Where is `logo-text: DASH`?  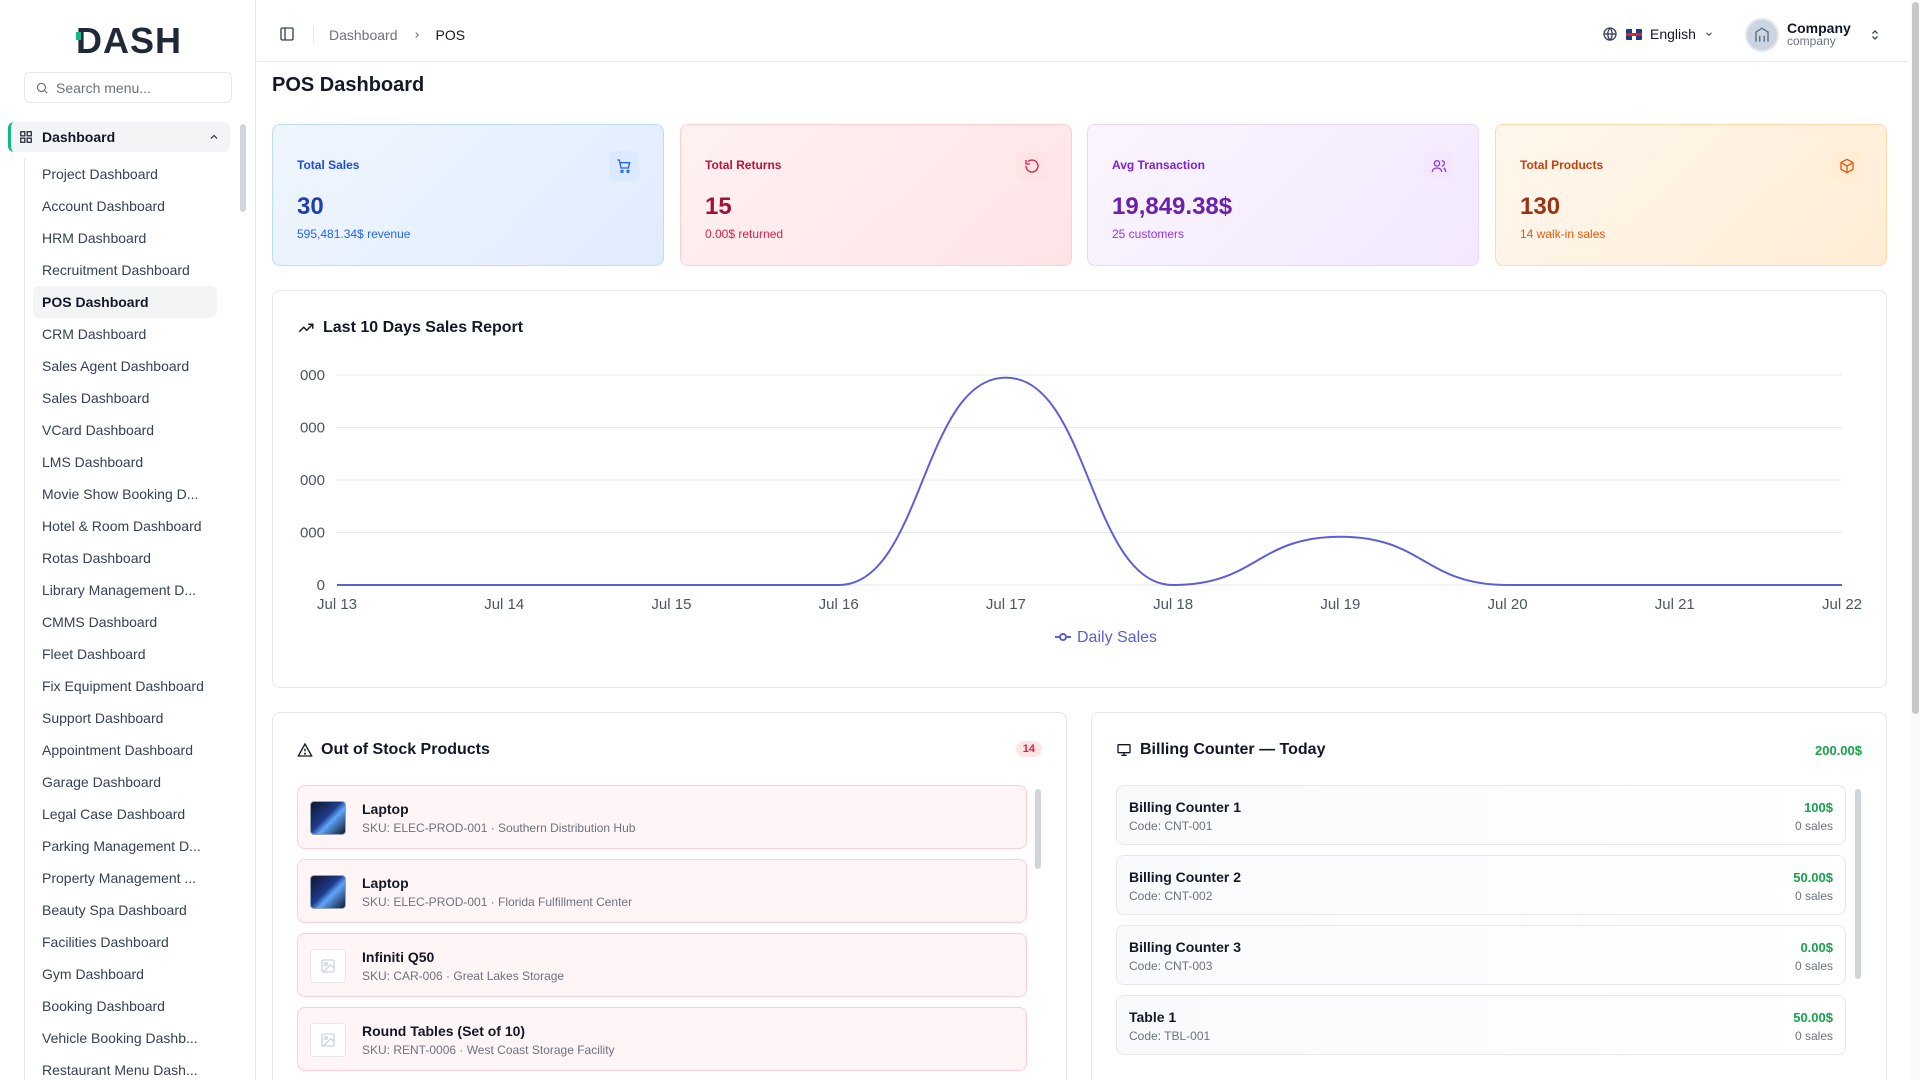 logo-text: DASH is located at coordinates (129, 40).